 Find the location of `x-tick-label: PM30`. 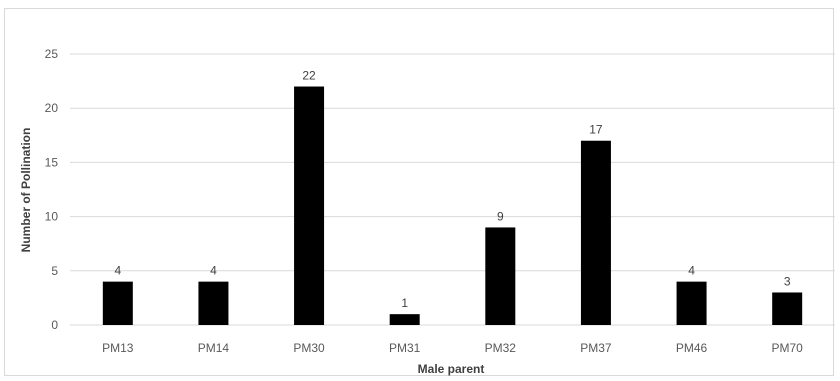

x-tick-label: PM30 is located at coordinates (309, 348).